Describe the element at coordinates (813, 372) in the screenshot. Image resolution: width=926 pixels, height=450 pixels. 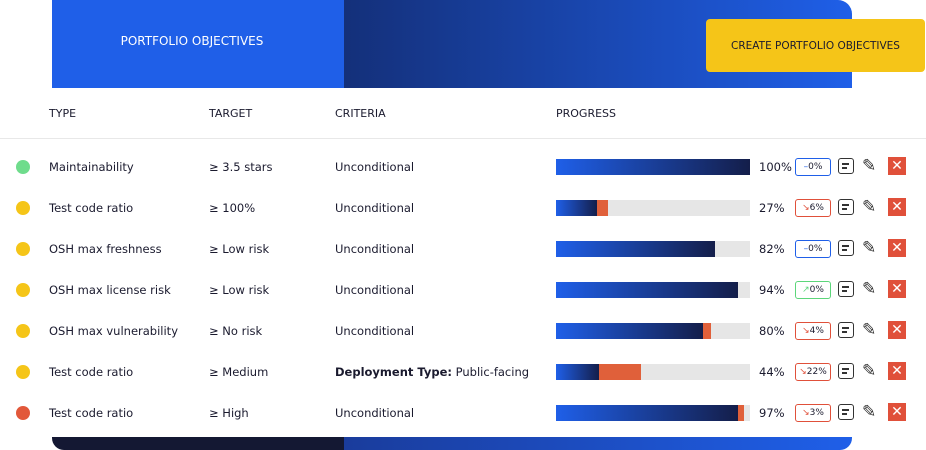
I see `change-badge: ↘ 22%` at that location.